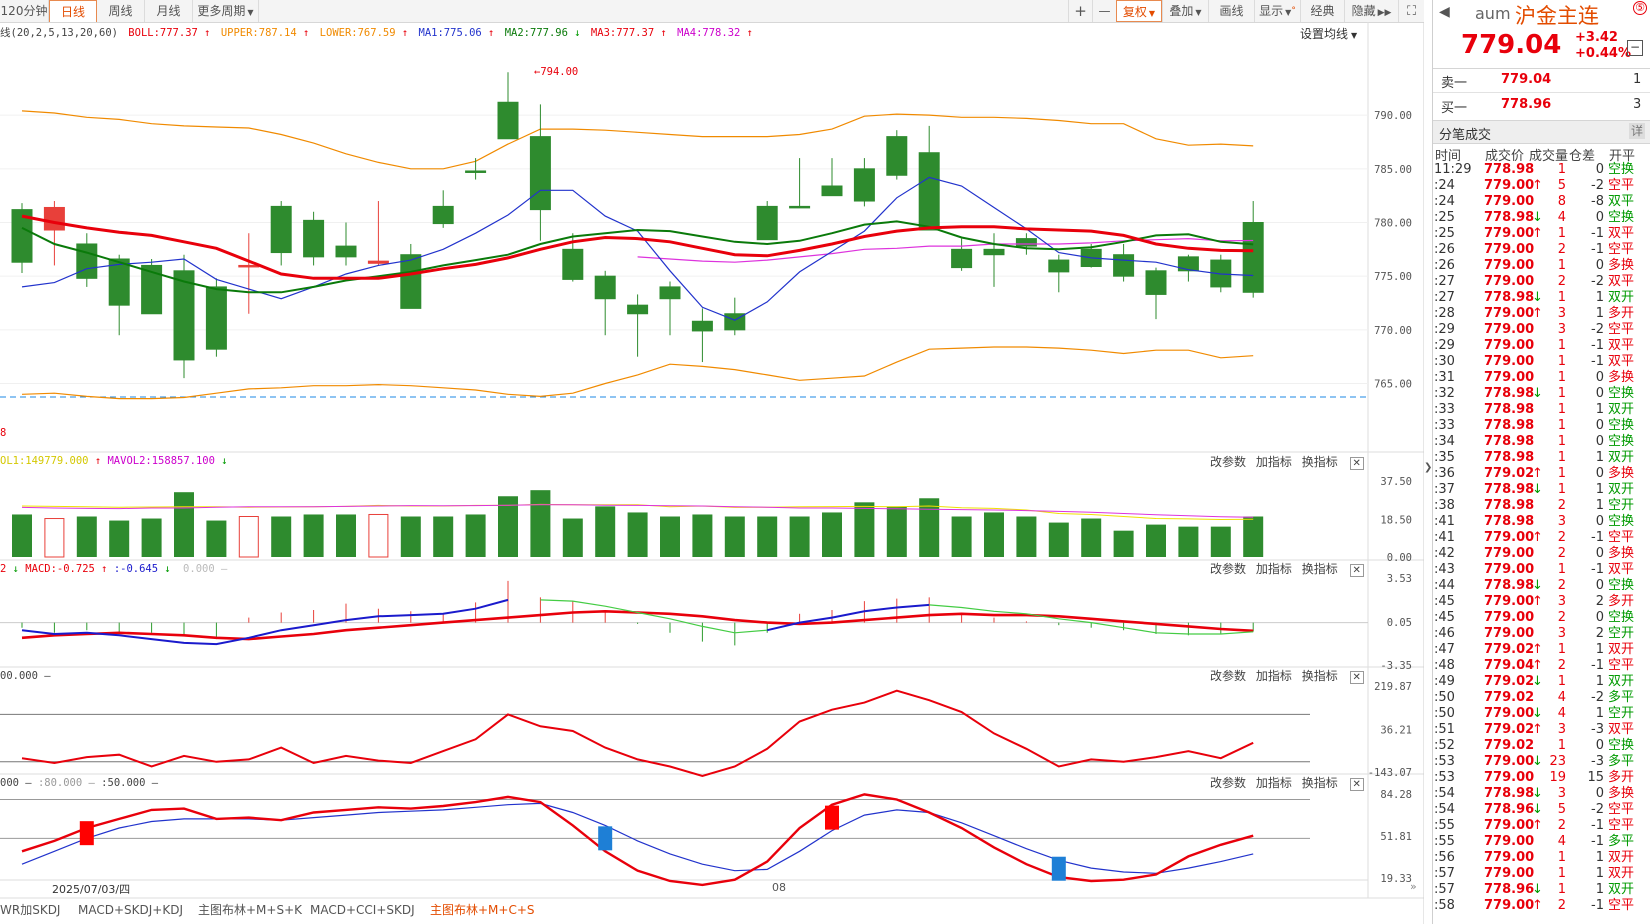 This screenshot has height=924, width=1650. I want to click on tick-row: :45 779.00 ↑ 3 2 多开, so click(1541, 602).